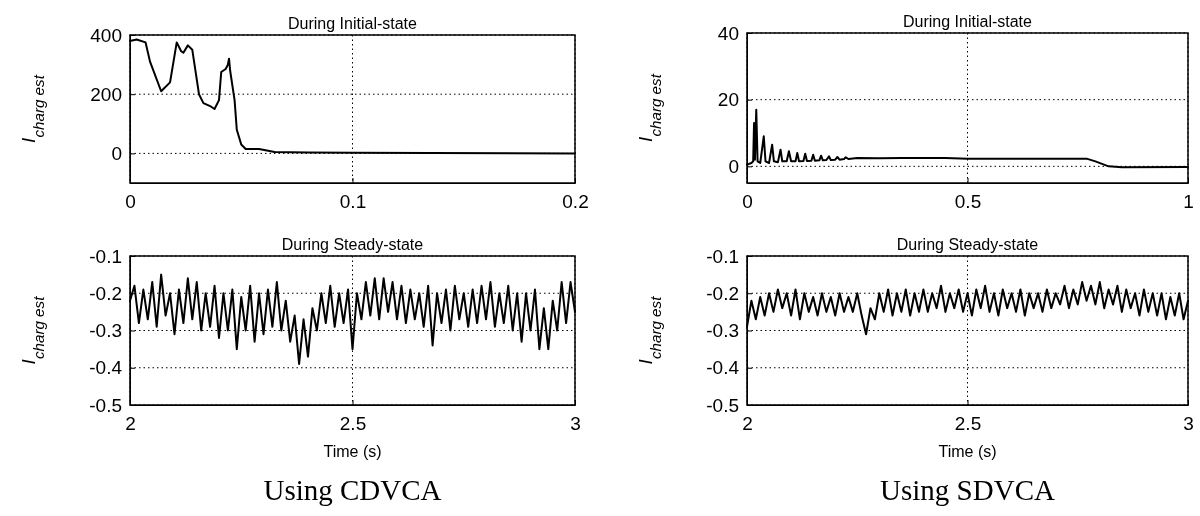 The image size is (1200, 516). Describe the element at coordinates (968, 202) in the screenshot. I see `x-tick-label: 0.5` at that location.